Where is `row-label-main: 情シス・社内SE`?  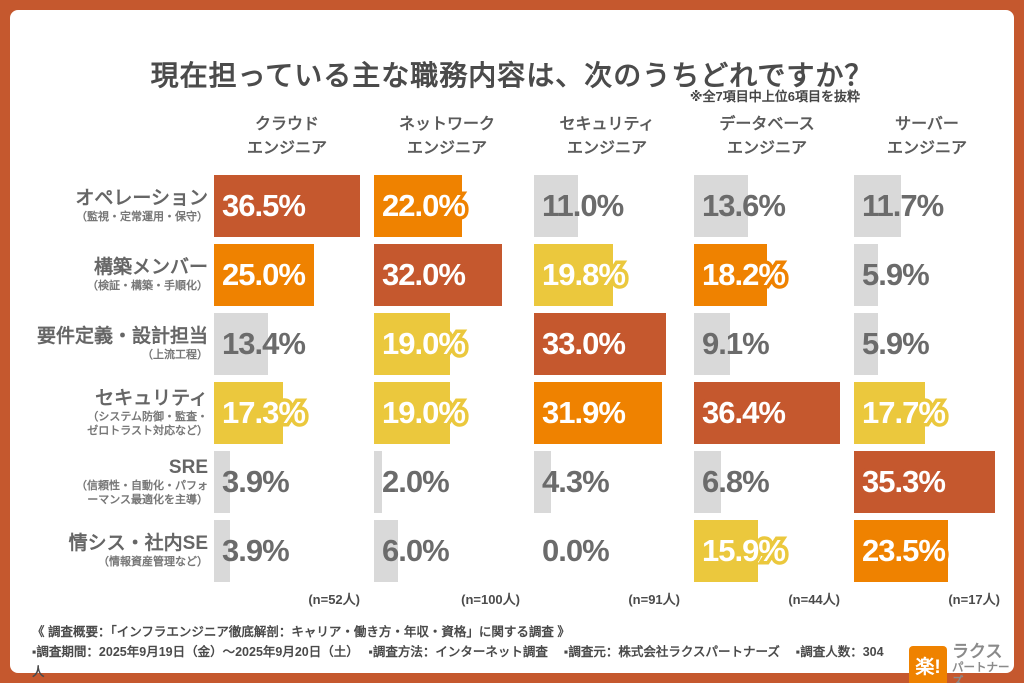
row-label-main: 情シス・社内SE is located at coordinates (138, 543).